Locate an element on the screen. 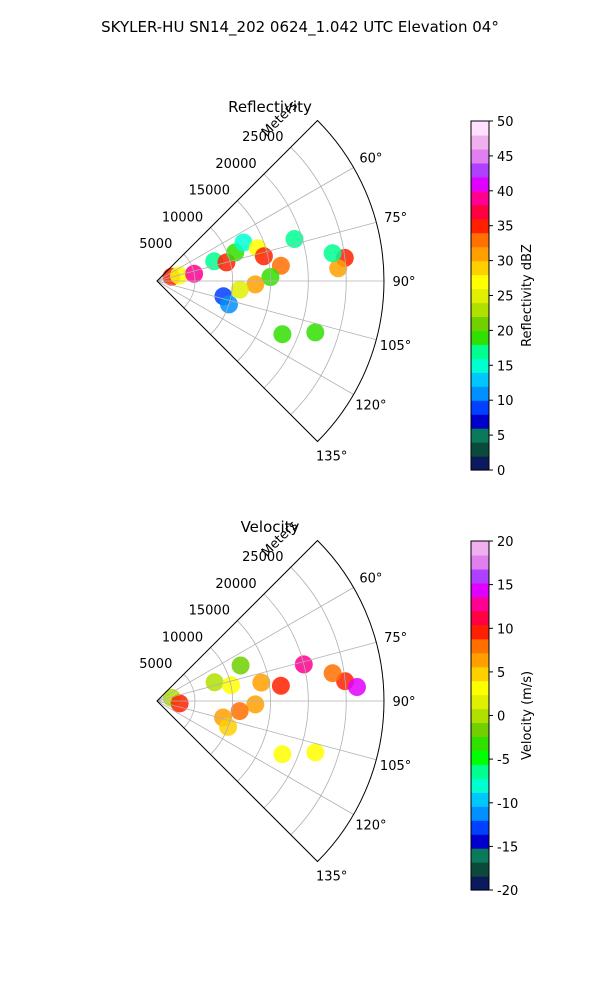 This screenshot has height=1000, width=600. colorbar-tick-label: -10 is located at coordinates (507, 804).